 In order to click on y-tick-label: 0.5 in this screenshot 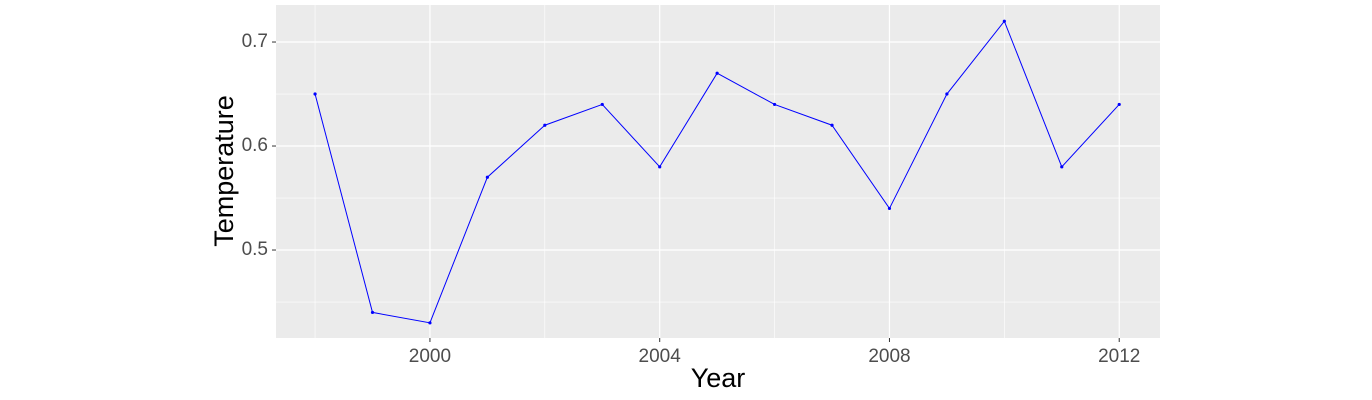, I will do `click(255, 249)`.